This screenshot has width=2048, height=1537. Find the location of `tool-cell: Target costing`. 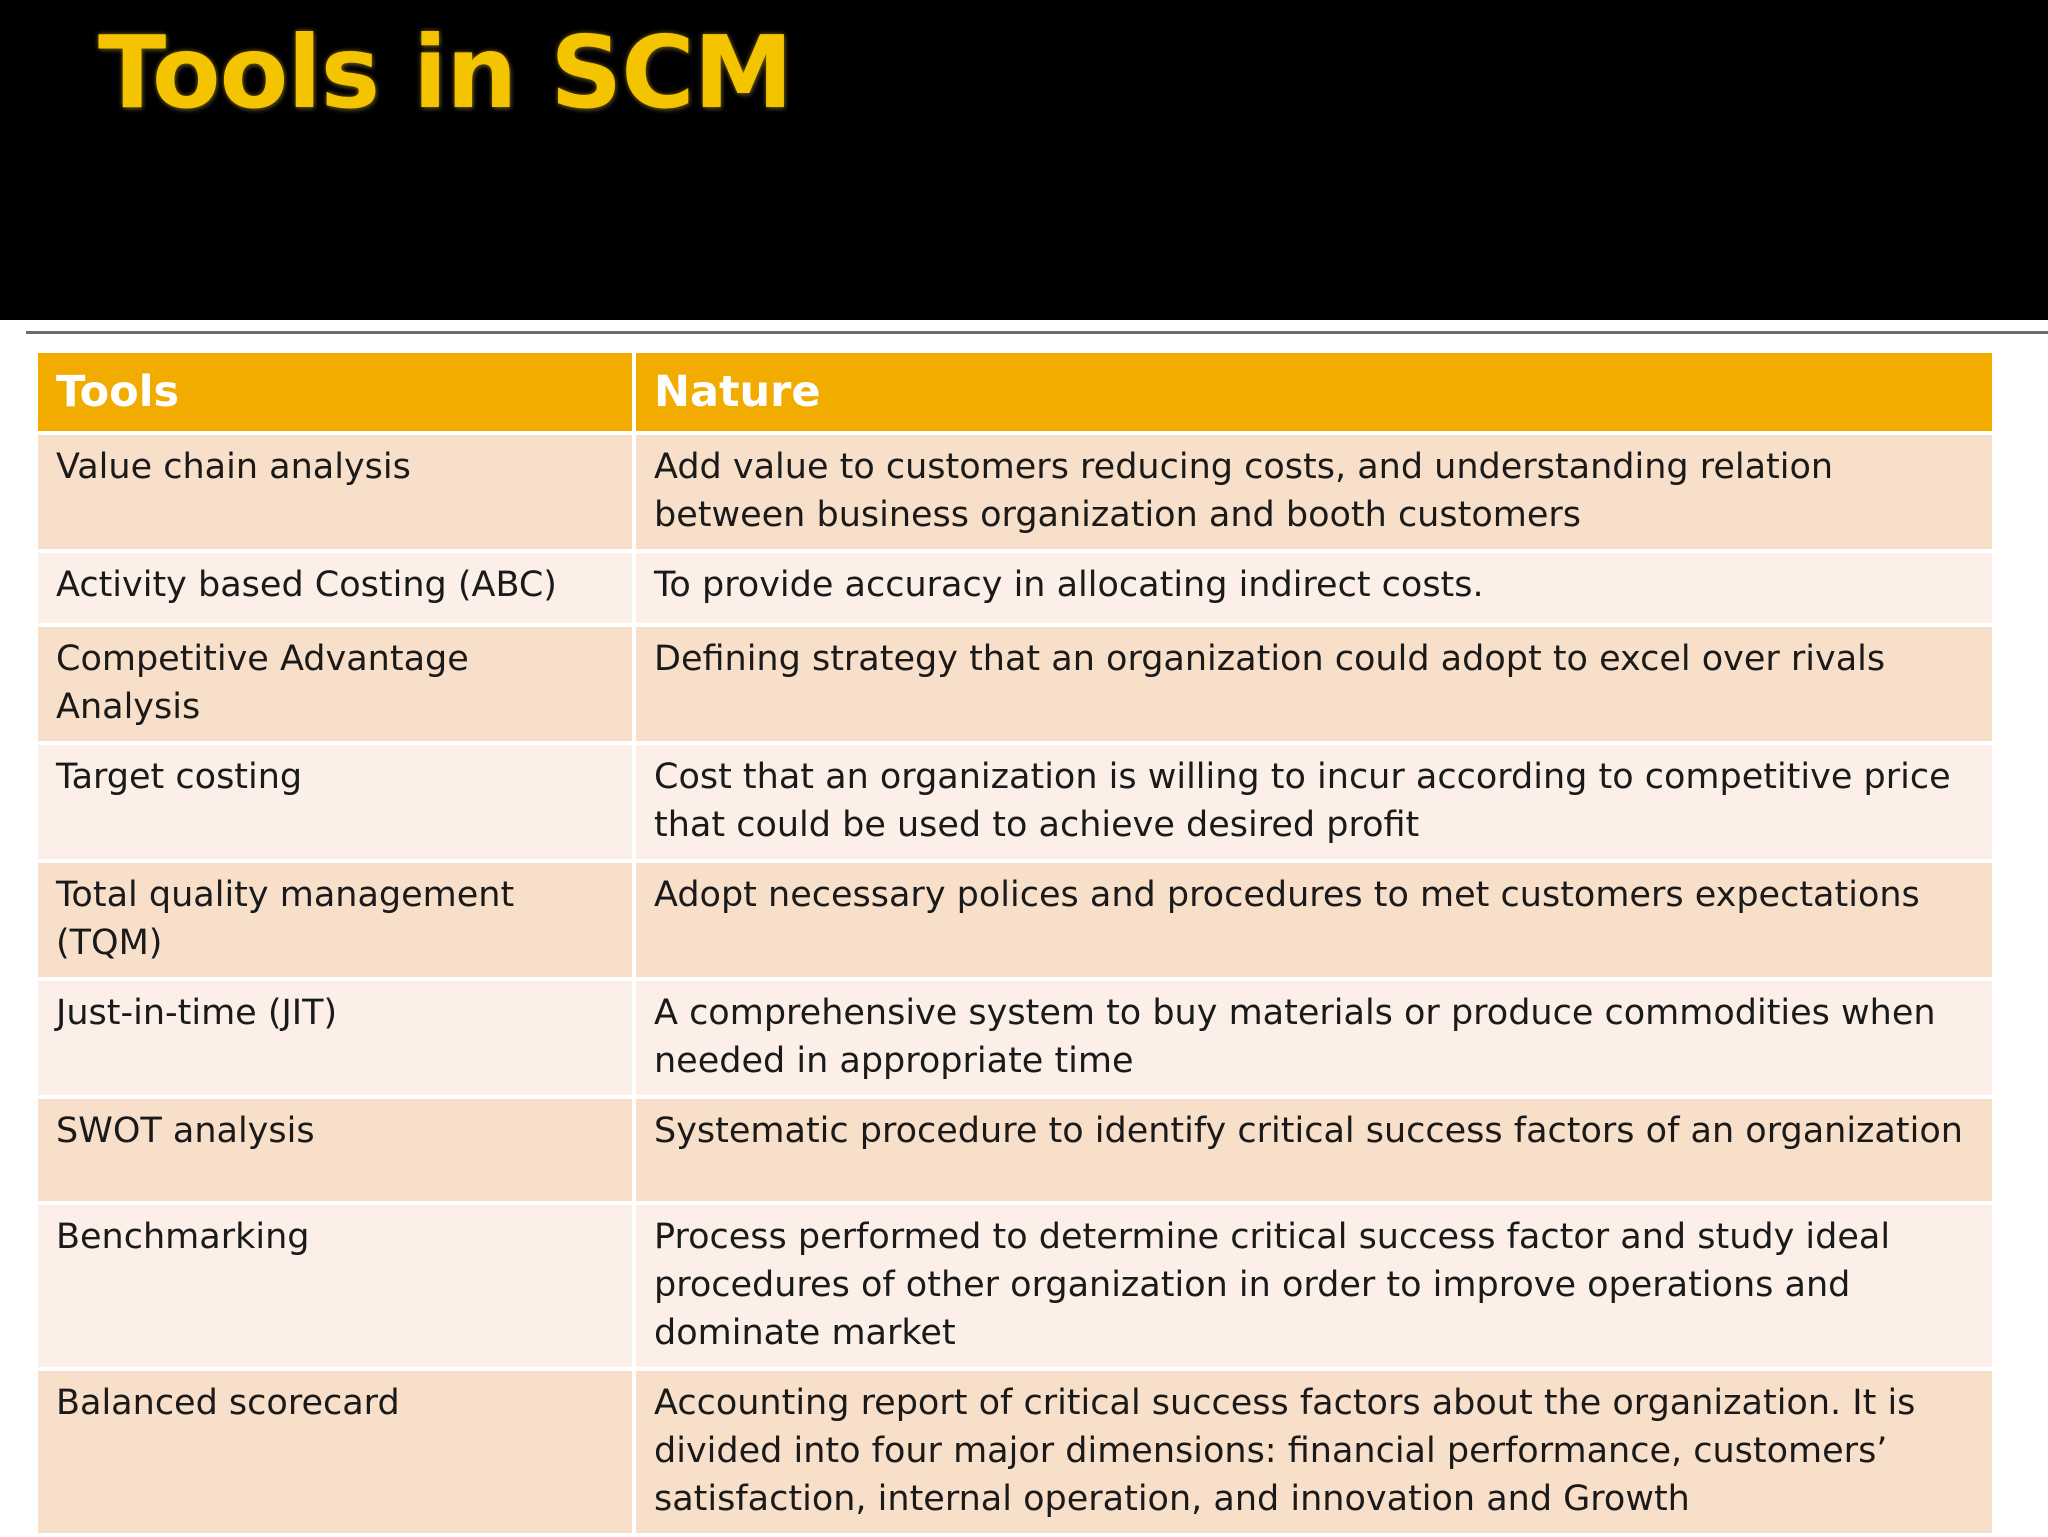

tool-cell: Target costing is located at coordinates (335, 802).